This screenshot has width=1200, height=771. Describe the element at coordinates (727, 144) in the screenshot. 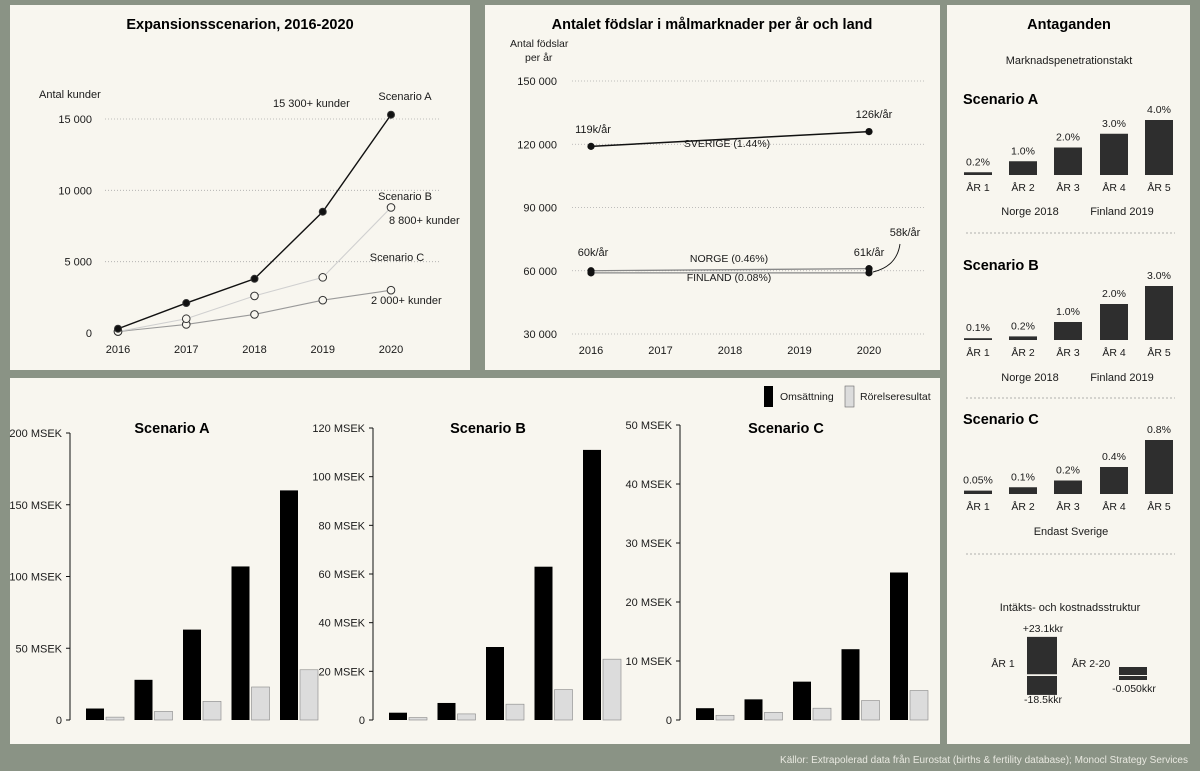

I see `births-series-name: SVERIGE (1.44%)` at that location.